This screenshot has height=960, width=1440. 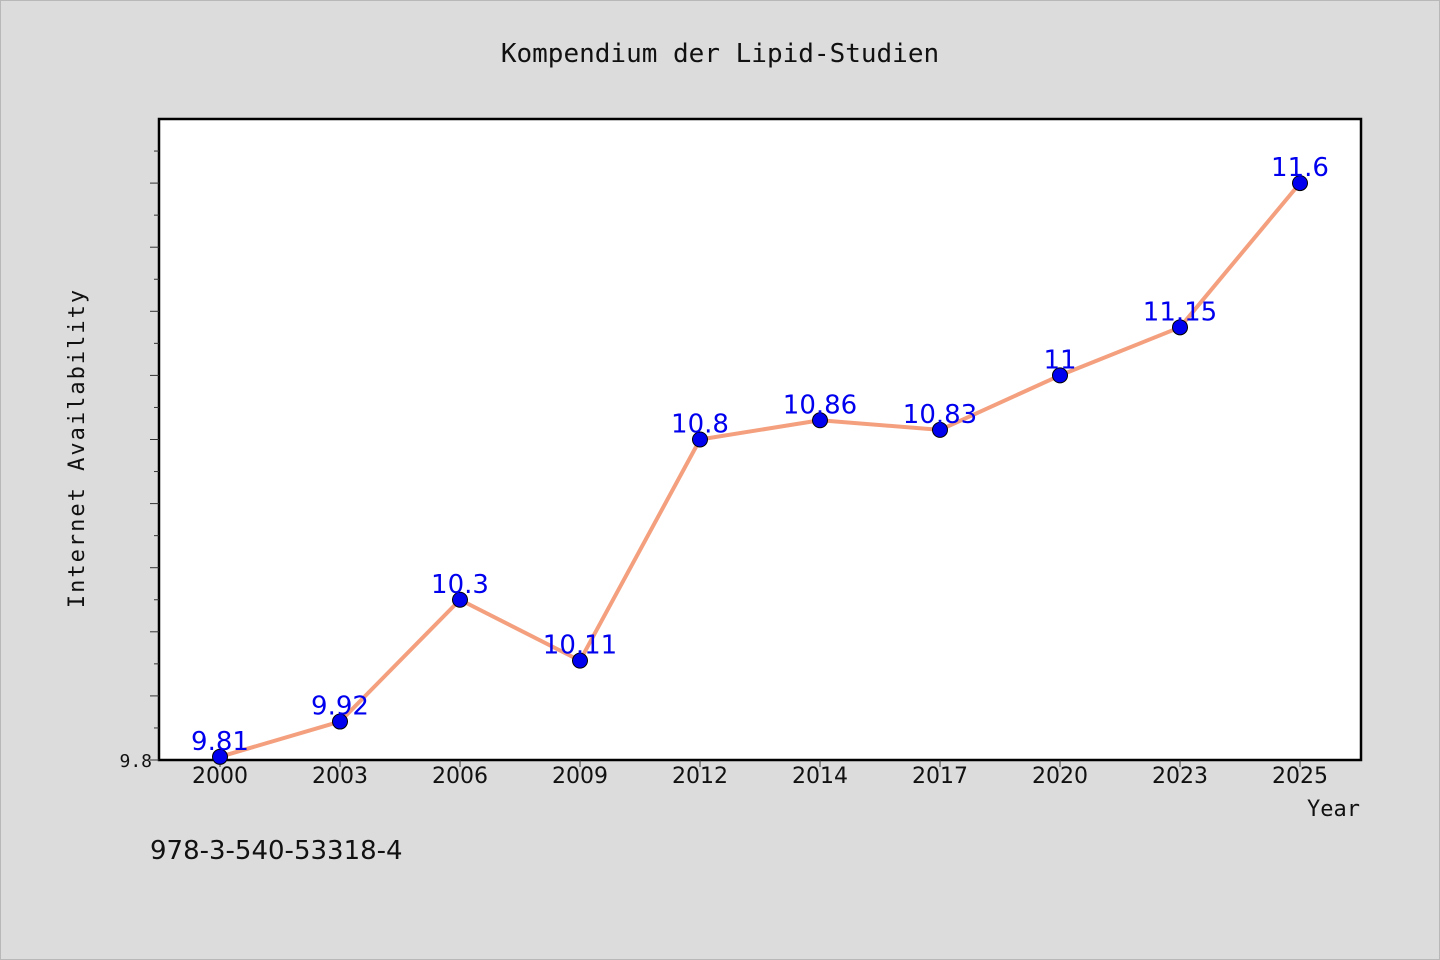 What do you see at coordinates (720, 54) in the screenshot?
I see `chart-title: Kompendium der Lipid-Studien` at bounding box center [720, 54].